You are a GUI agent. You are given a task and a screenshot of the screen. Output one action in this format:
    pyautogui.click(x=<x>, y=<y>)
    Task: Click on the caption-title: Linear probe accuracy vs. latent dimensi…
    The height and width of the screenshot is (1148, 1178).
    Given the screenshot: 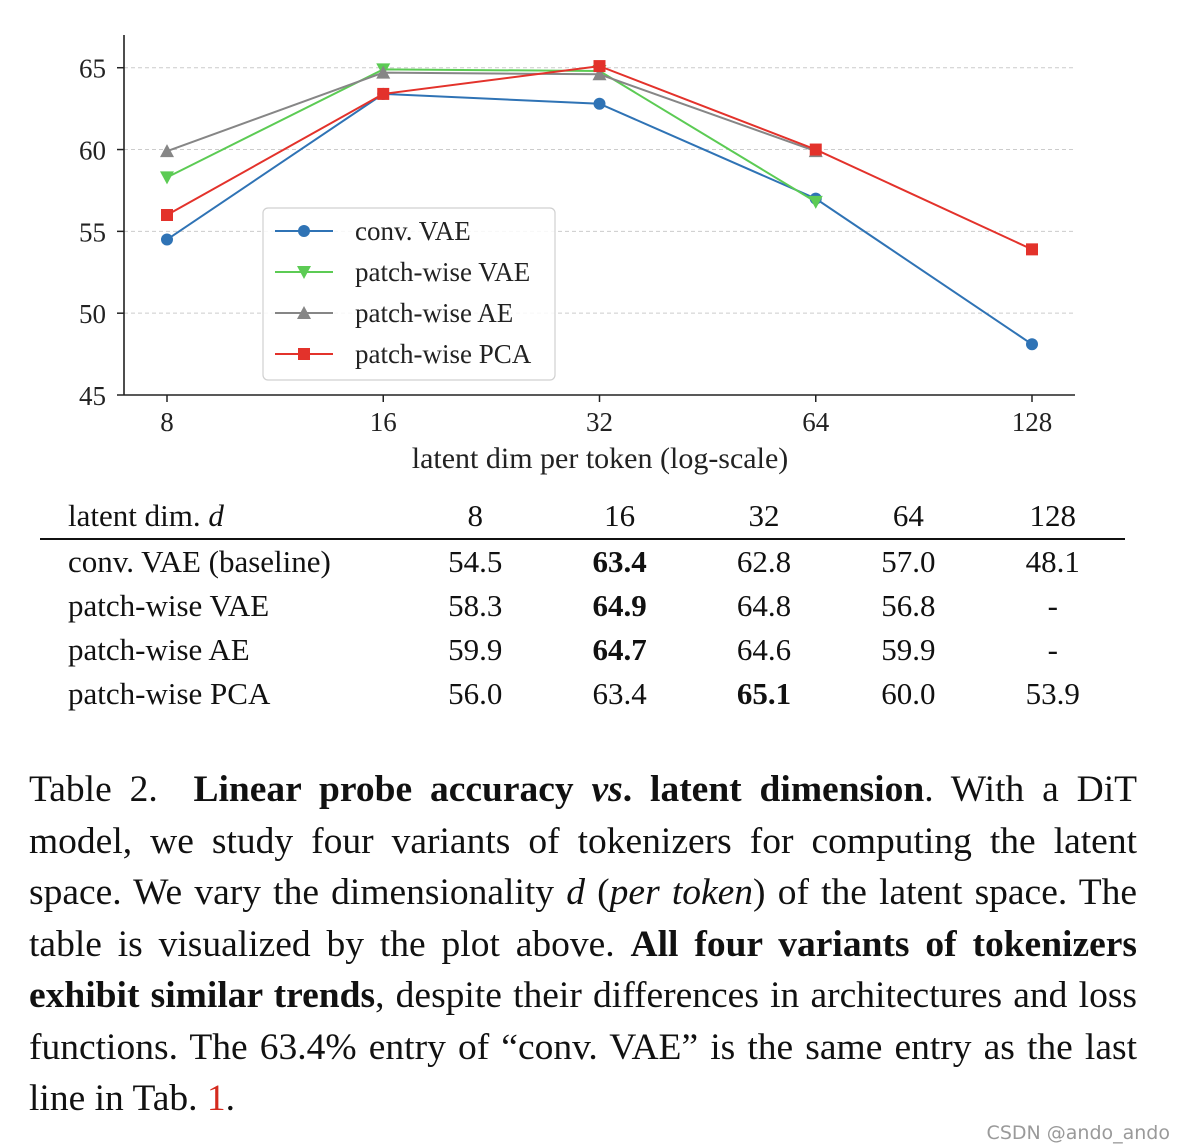 What is the action you would take?
    pyautogui.click(x=559, y=789)
    